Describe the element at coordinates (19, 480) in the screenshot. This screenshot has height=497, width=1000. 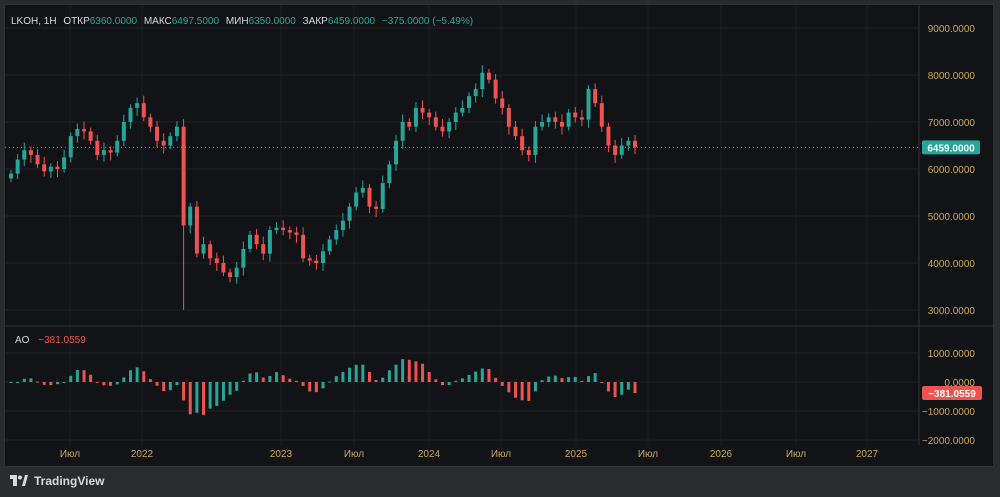
I see `tradingview-logo-icon` at that location.